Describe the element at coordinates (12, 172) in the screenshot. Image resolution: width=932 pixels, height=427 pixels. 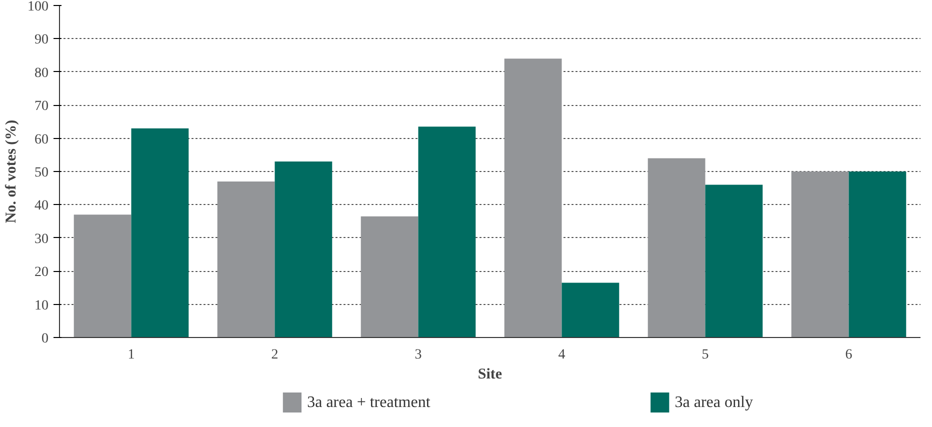
I see `y-axis-title: No. of votes (%)` at that location.